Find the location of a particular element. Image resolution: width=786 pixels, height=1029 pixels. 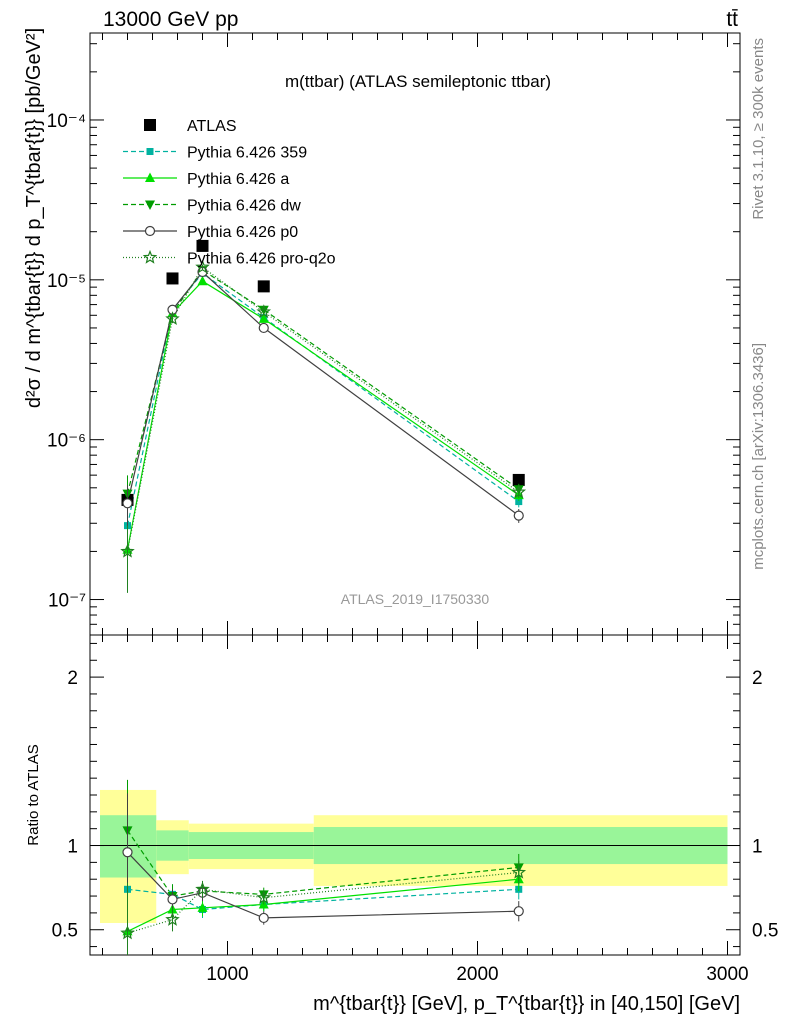

legend-marker-p359 is located at coordinates (150, 151).